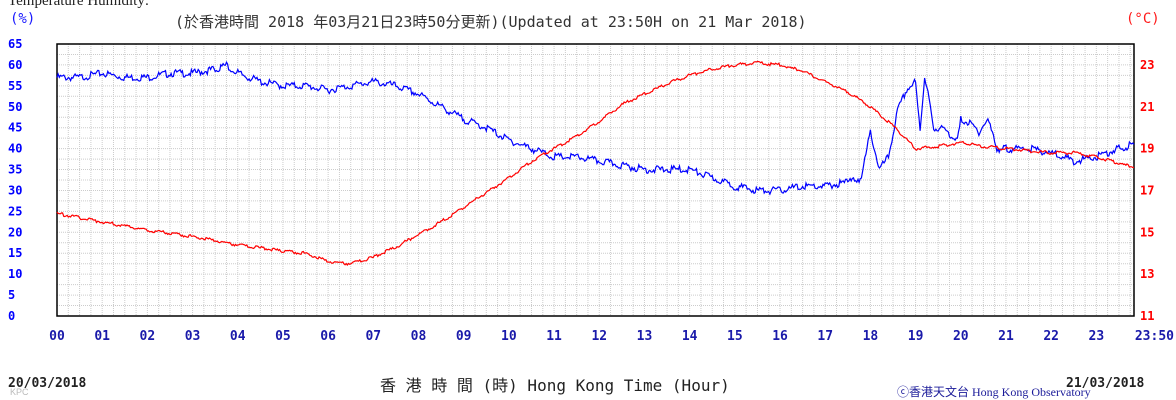  I want to click on x-tick-label: 12, so click(599, 336).